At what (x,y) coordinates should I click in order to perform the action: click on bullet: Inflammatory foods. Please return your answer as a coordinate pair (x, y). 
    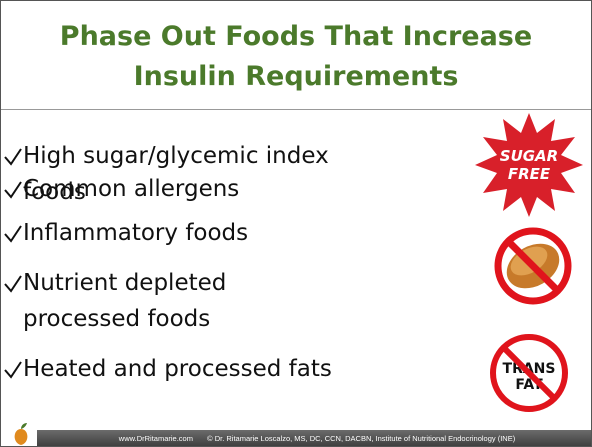
    Looking at the image, I should click on (168, 233).